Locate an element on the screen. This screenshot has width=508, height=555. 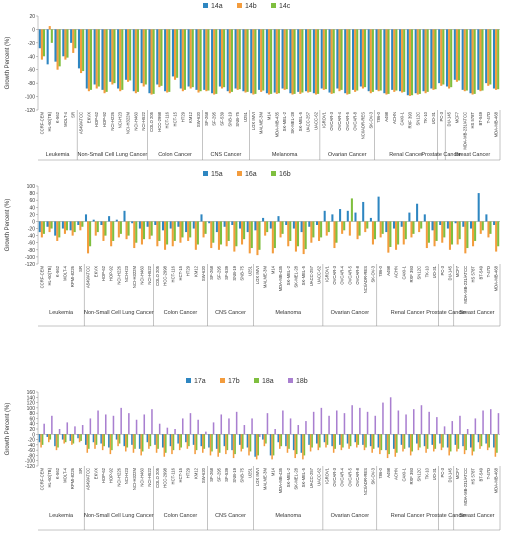
x-tick-label: HCT-116 is located at coordinates (167, 119).